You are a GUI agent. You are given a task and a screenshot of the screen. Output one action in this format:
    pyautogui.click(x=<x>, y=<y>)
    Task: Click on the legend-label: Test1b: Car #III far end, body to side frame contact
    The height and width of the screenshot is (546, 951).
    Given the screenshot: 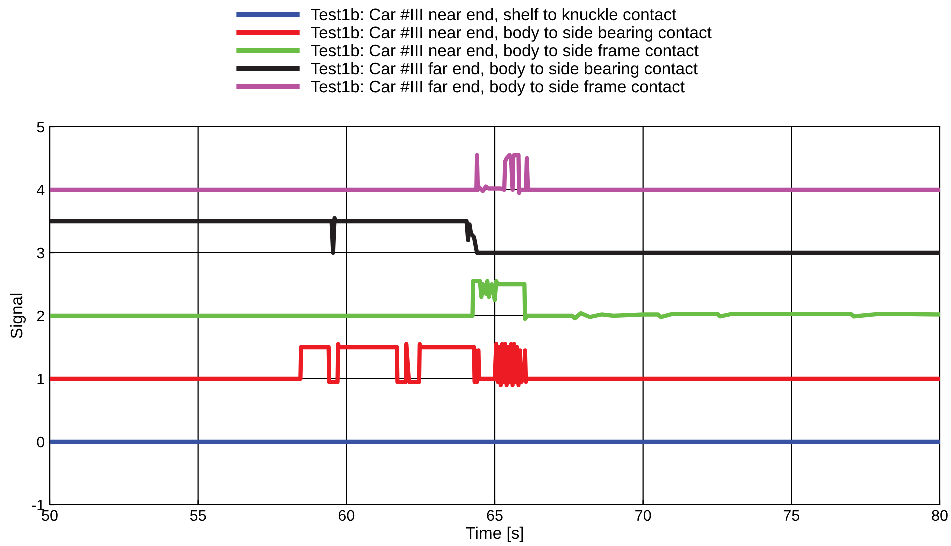 What is the action you would take?
    pyautogui.click(x=498, y=88)
    